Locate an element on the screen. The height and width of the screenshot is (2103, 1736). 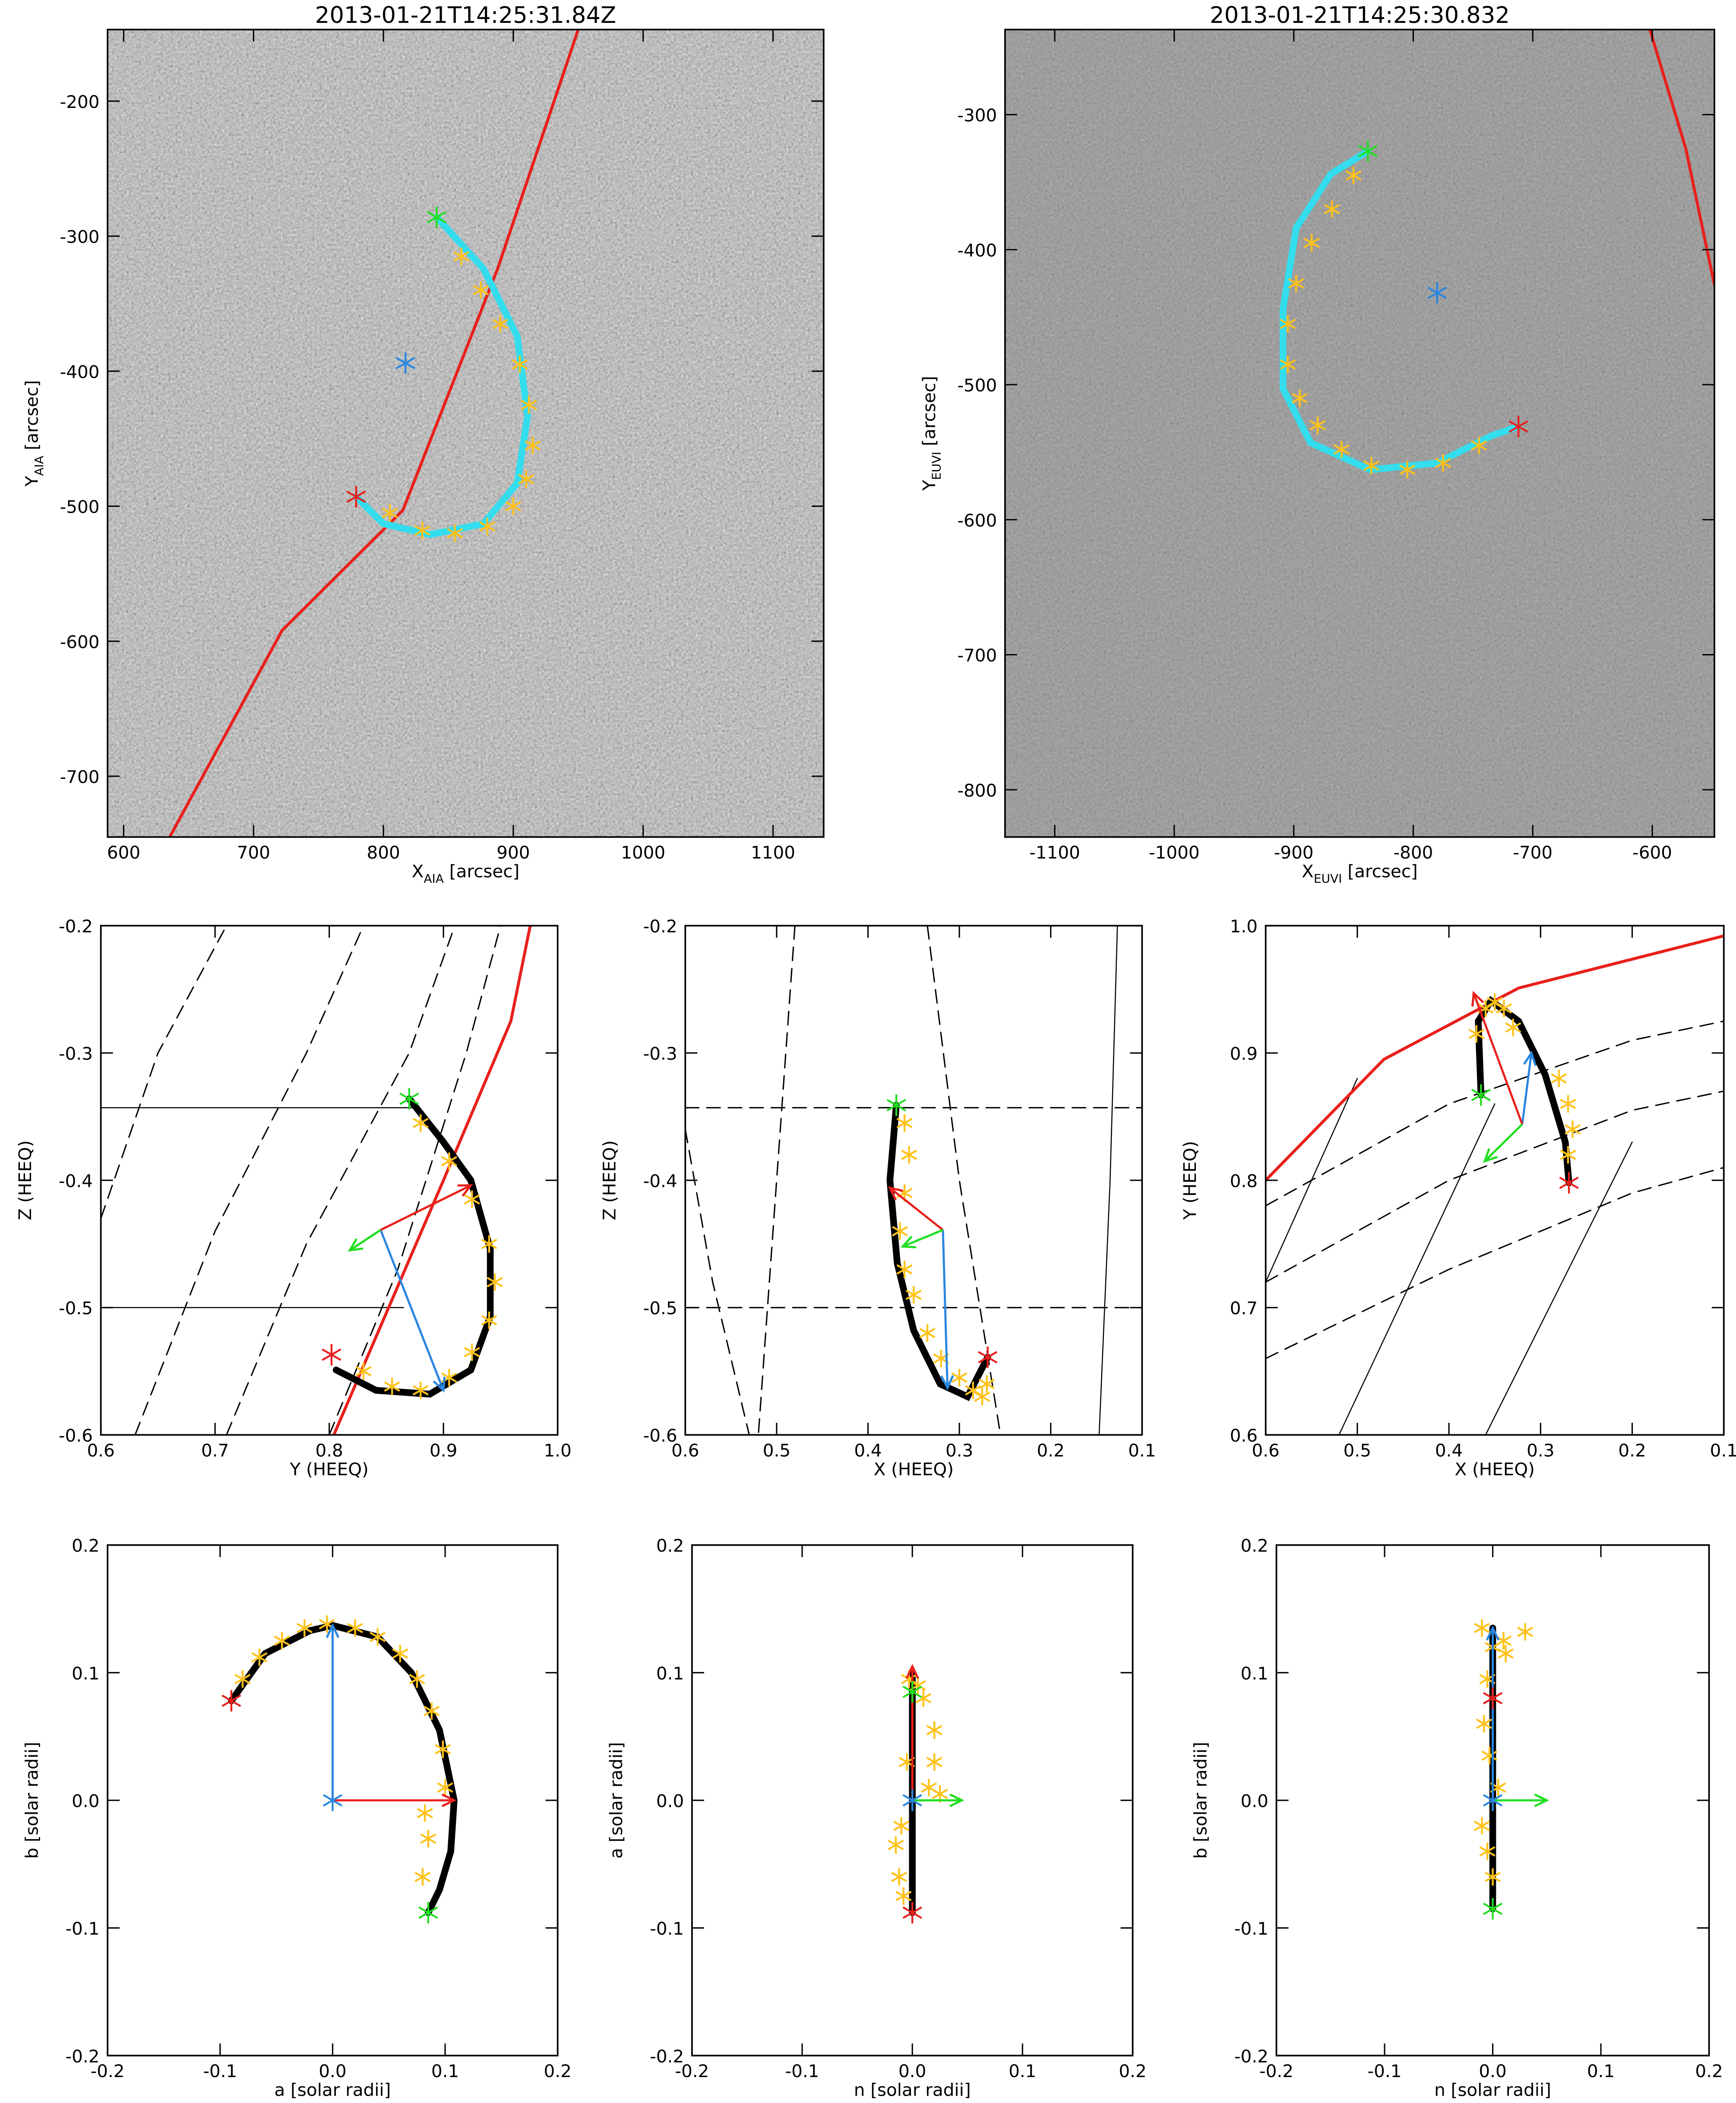
y-axis-label: b [solar radii] is located at coordinates (31, 1800).